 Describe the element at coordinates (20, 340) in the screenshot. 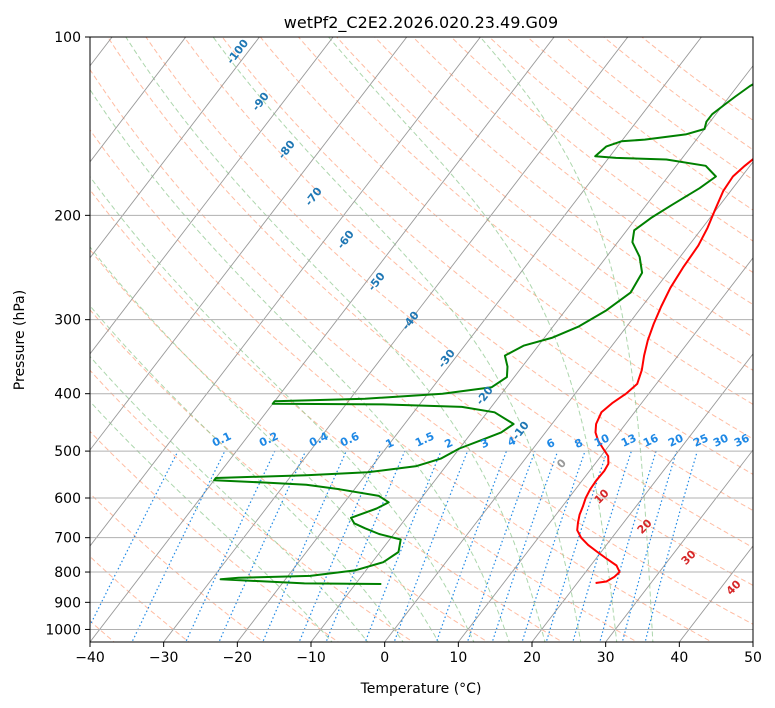

I see `y-axis-label: Pressure (hPa)` at that location.